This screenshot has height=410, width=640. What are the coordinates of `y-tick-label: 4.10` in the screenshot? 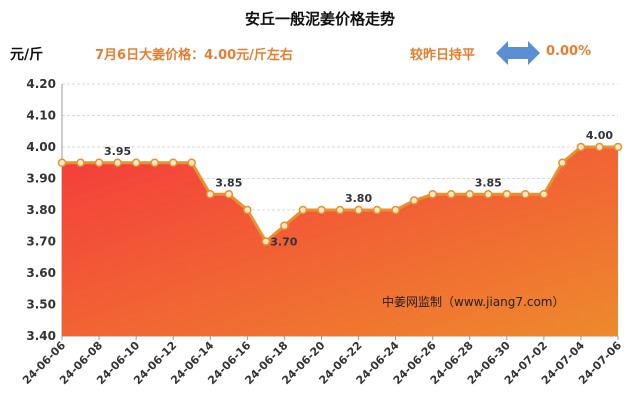 It's located at (41, 116).